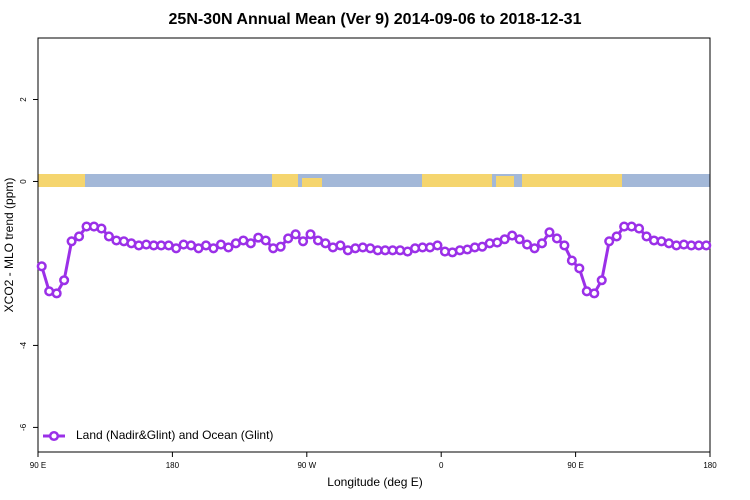 The height and width of the screenshot is (500, 750). Describe the element at coordinates (23, 427) in the screenshot. I see `y-tick-label: -6` at that location.